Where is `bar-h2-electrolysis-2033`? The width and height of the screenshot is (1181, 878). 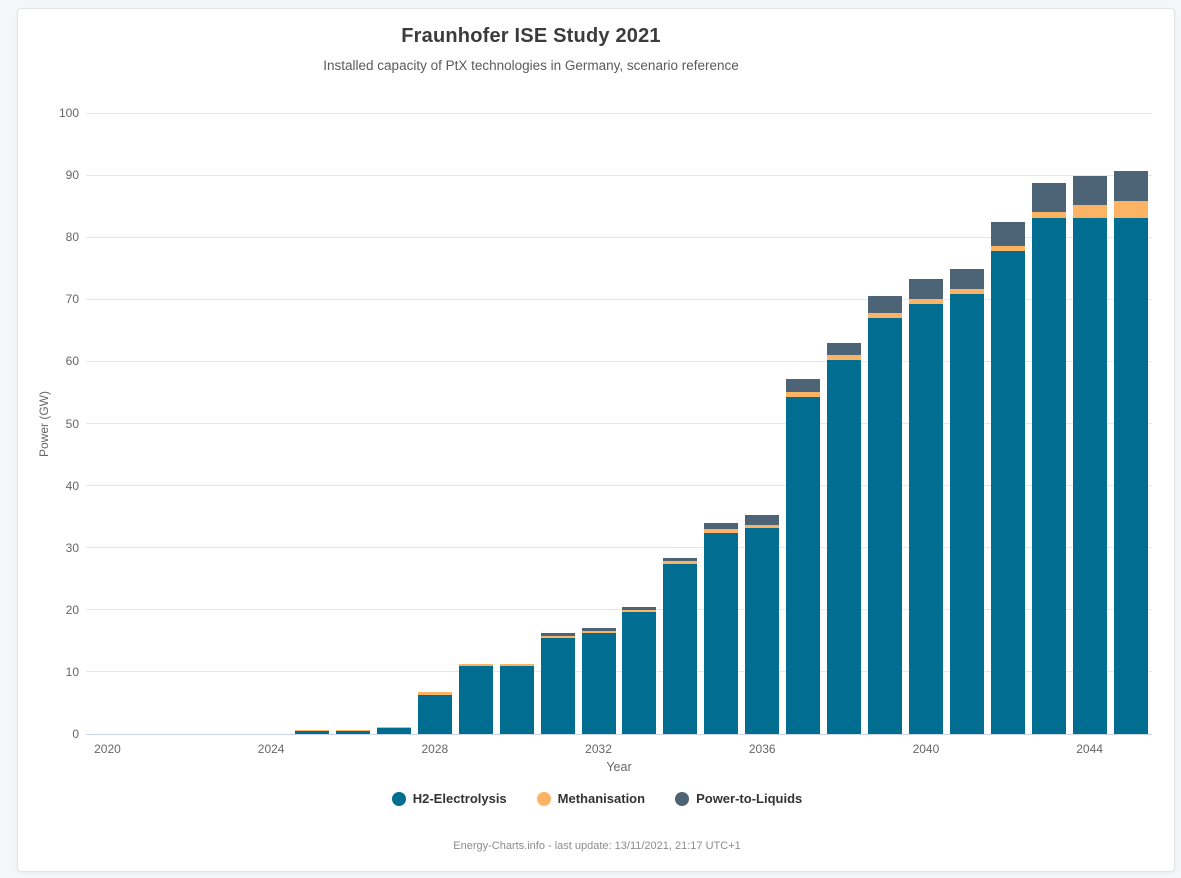
bar-h2-electrolysis-2033 is located at coordinates (639, 673).